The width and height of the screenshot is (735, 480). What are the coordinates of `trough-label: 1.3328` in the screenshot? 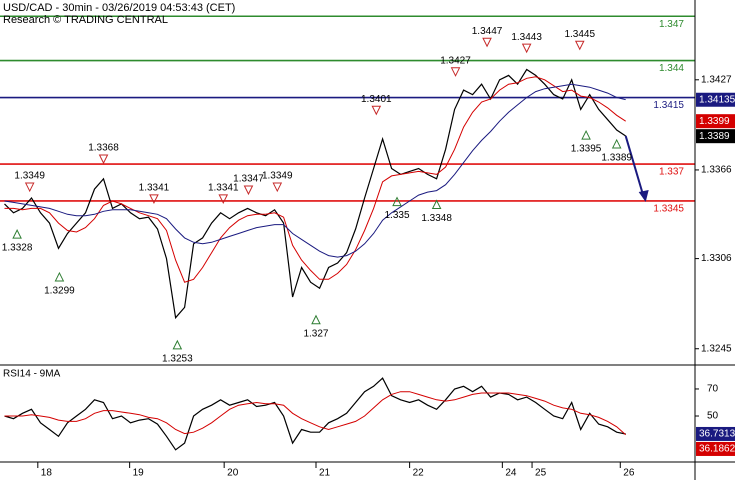 It's located at (17, 248).